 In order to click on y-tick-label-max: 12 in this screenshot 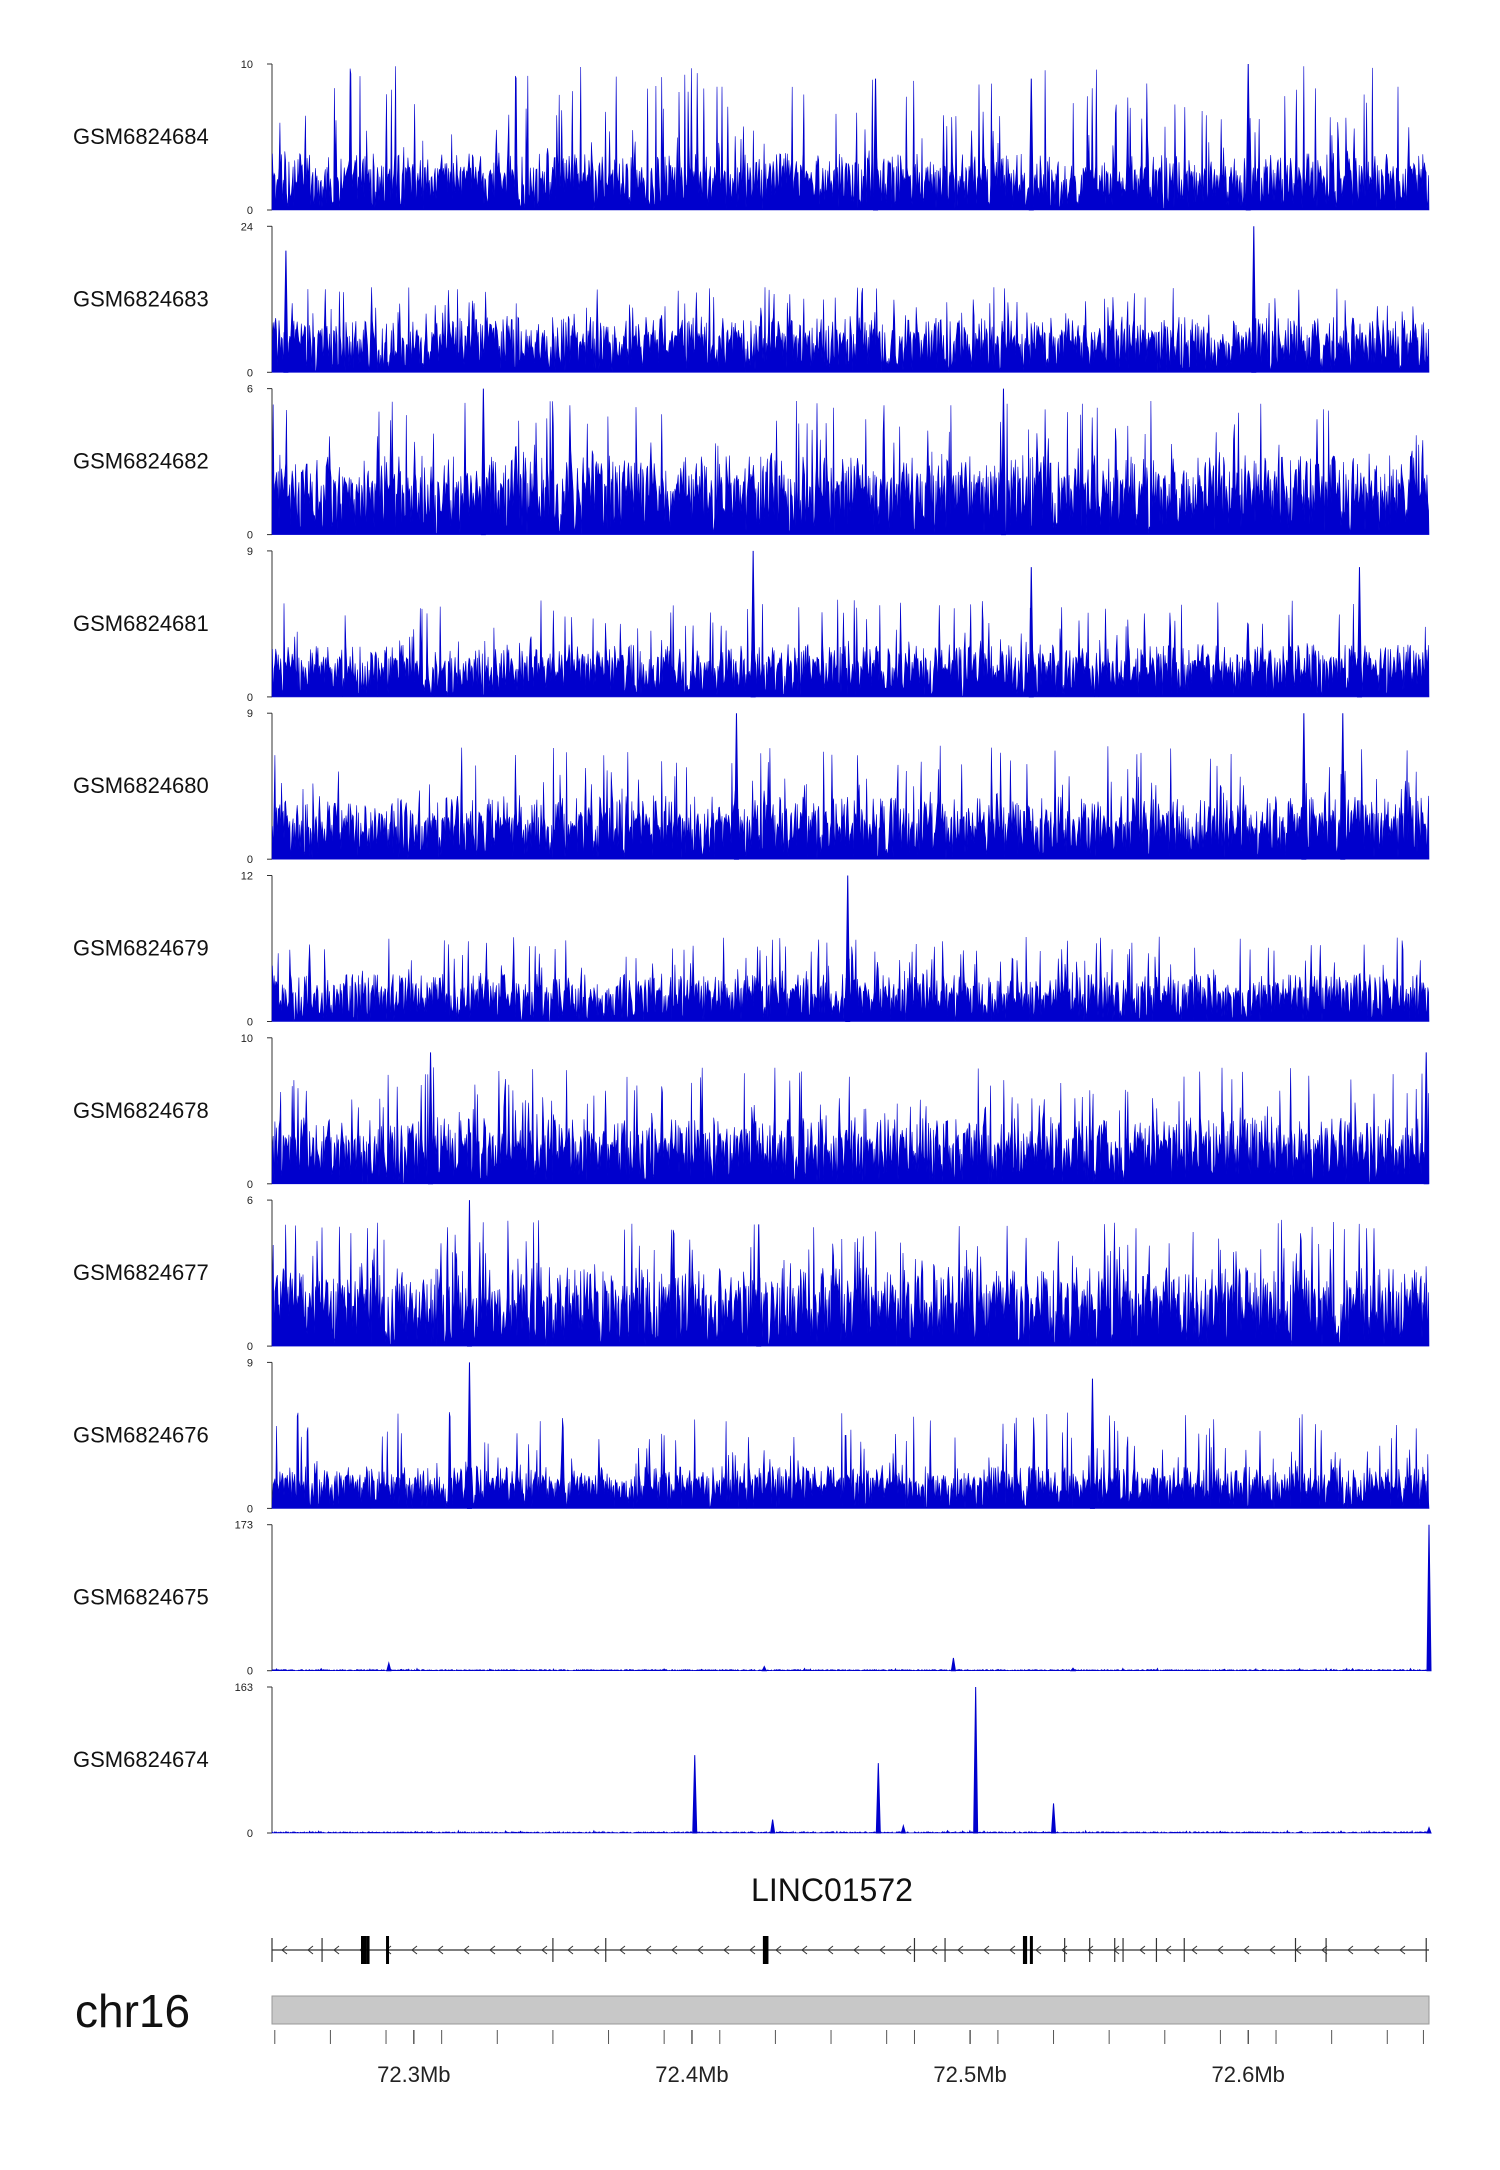, I will do `click(247, 877)`.